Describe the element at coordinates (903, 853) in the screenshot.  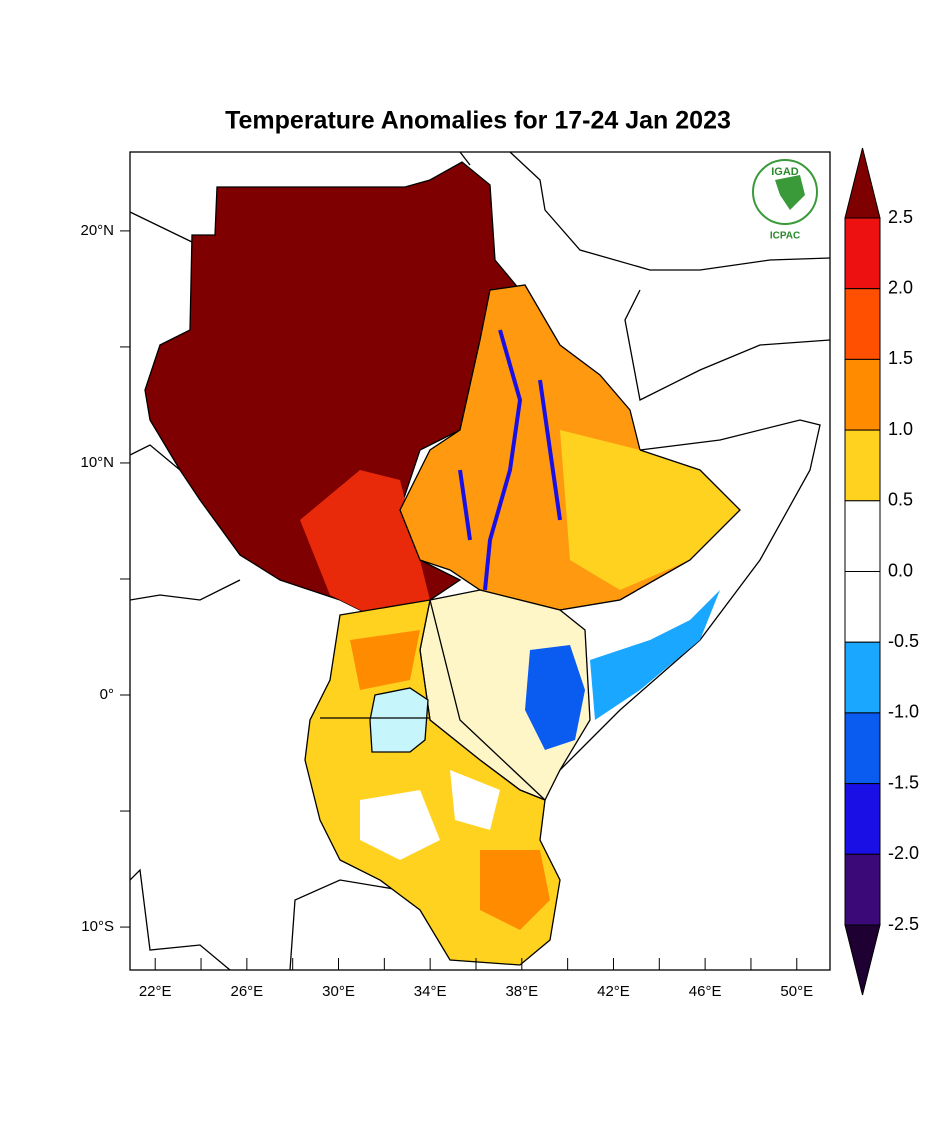
I see `colorbar-label: -2.0` at that location.